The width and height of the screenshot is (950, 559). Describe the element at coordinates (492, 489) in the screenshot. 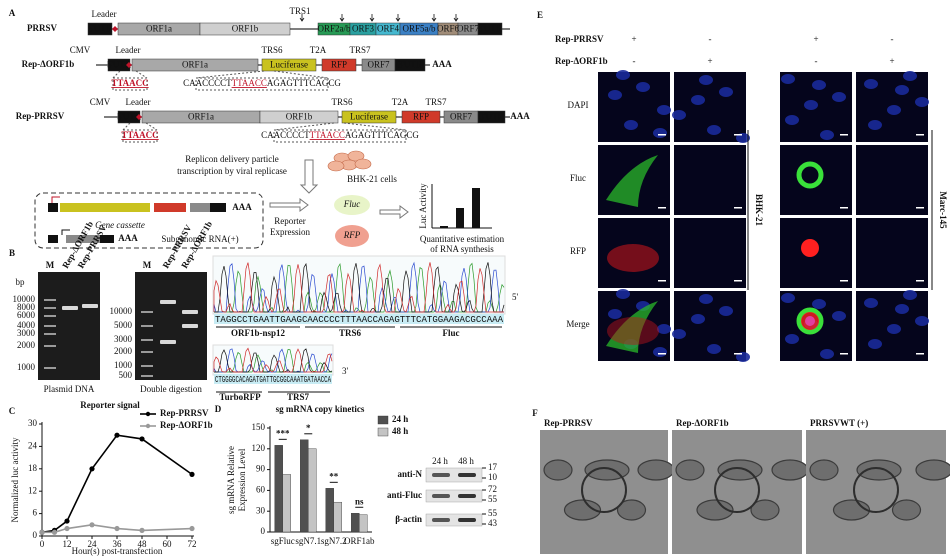

I see `marker-label: 72` at that location.